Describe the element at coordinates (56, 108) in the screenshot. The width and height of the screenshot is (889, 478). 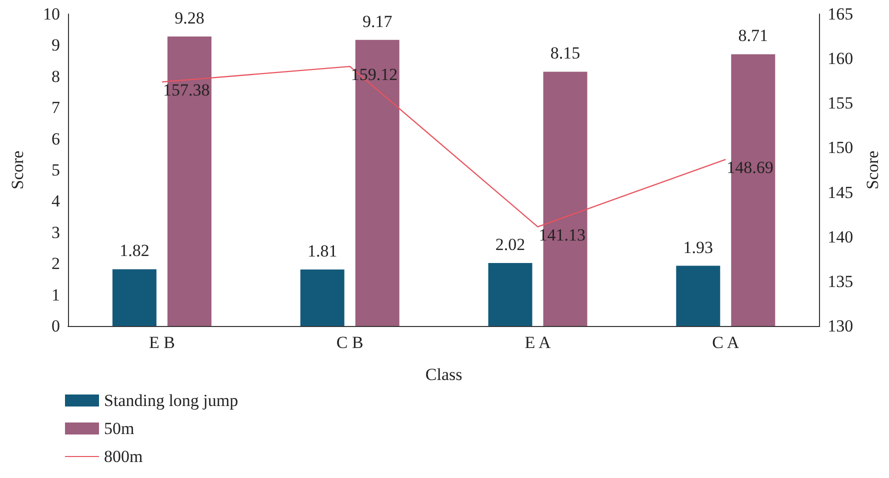
I see `y-tick-label: 7` at that location.